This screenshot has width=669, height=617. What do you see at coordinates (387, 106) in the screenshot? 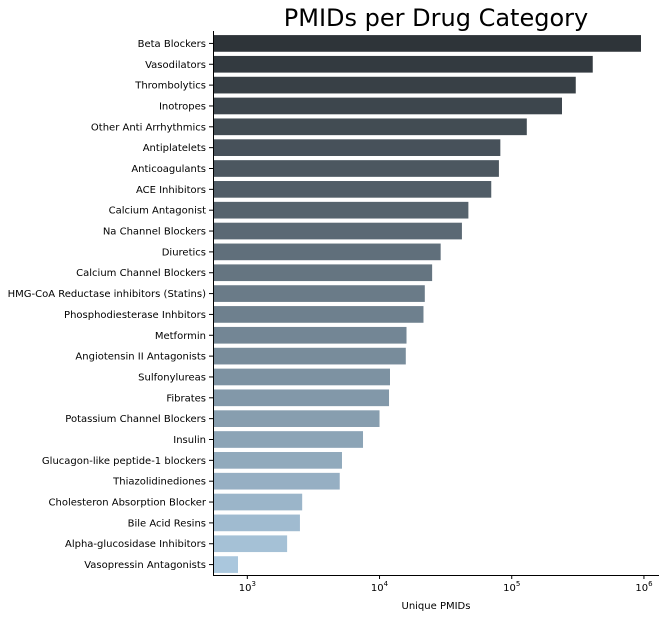
I see `bar-inotropes` at bounding box center [387, 106].